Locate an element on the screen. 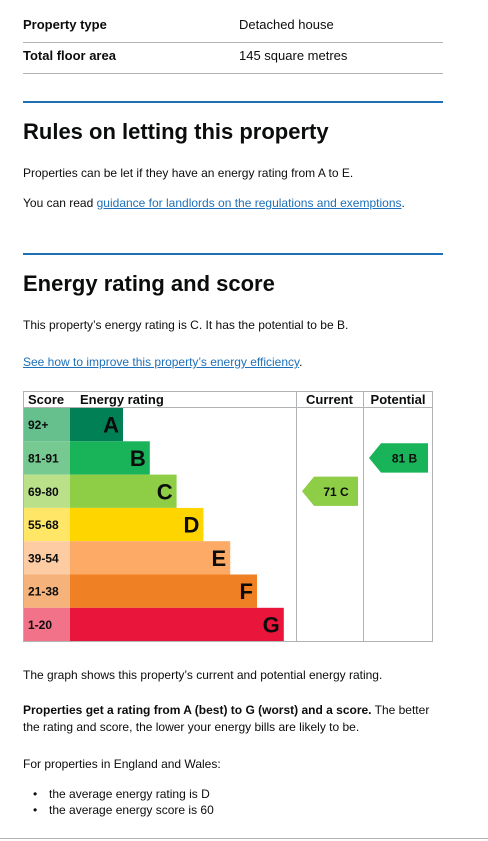 The height and width of the screenshot is (841, 488). band-bar-c is located at coordinates (123, 491).